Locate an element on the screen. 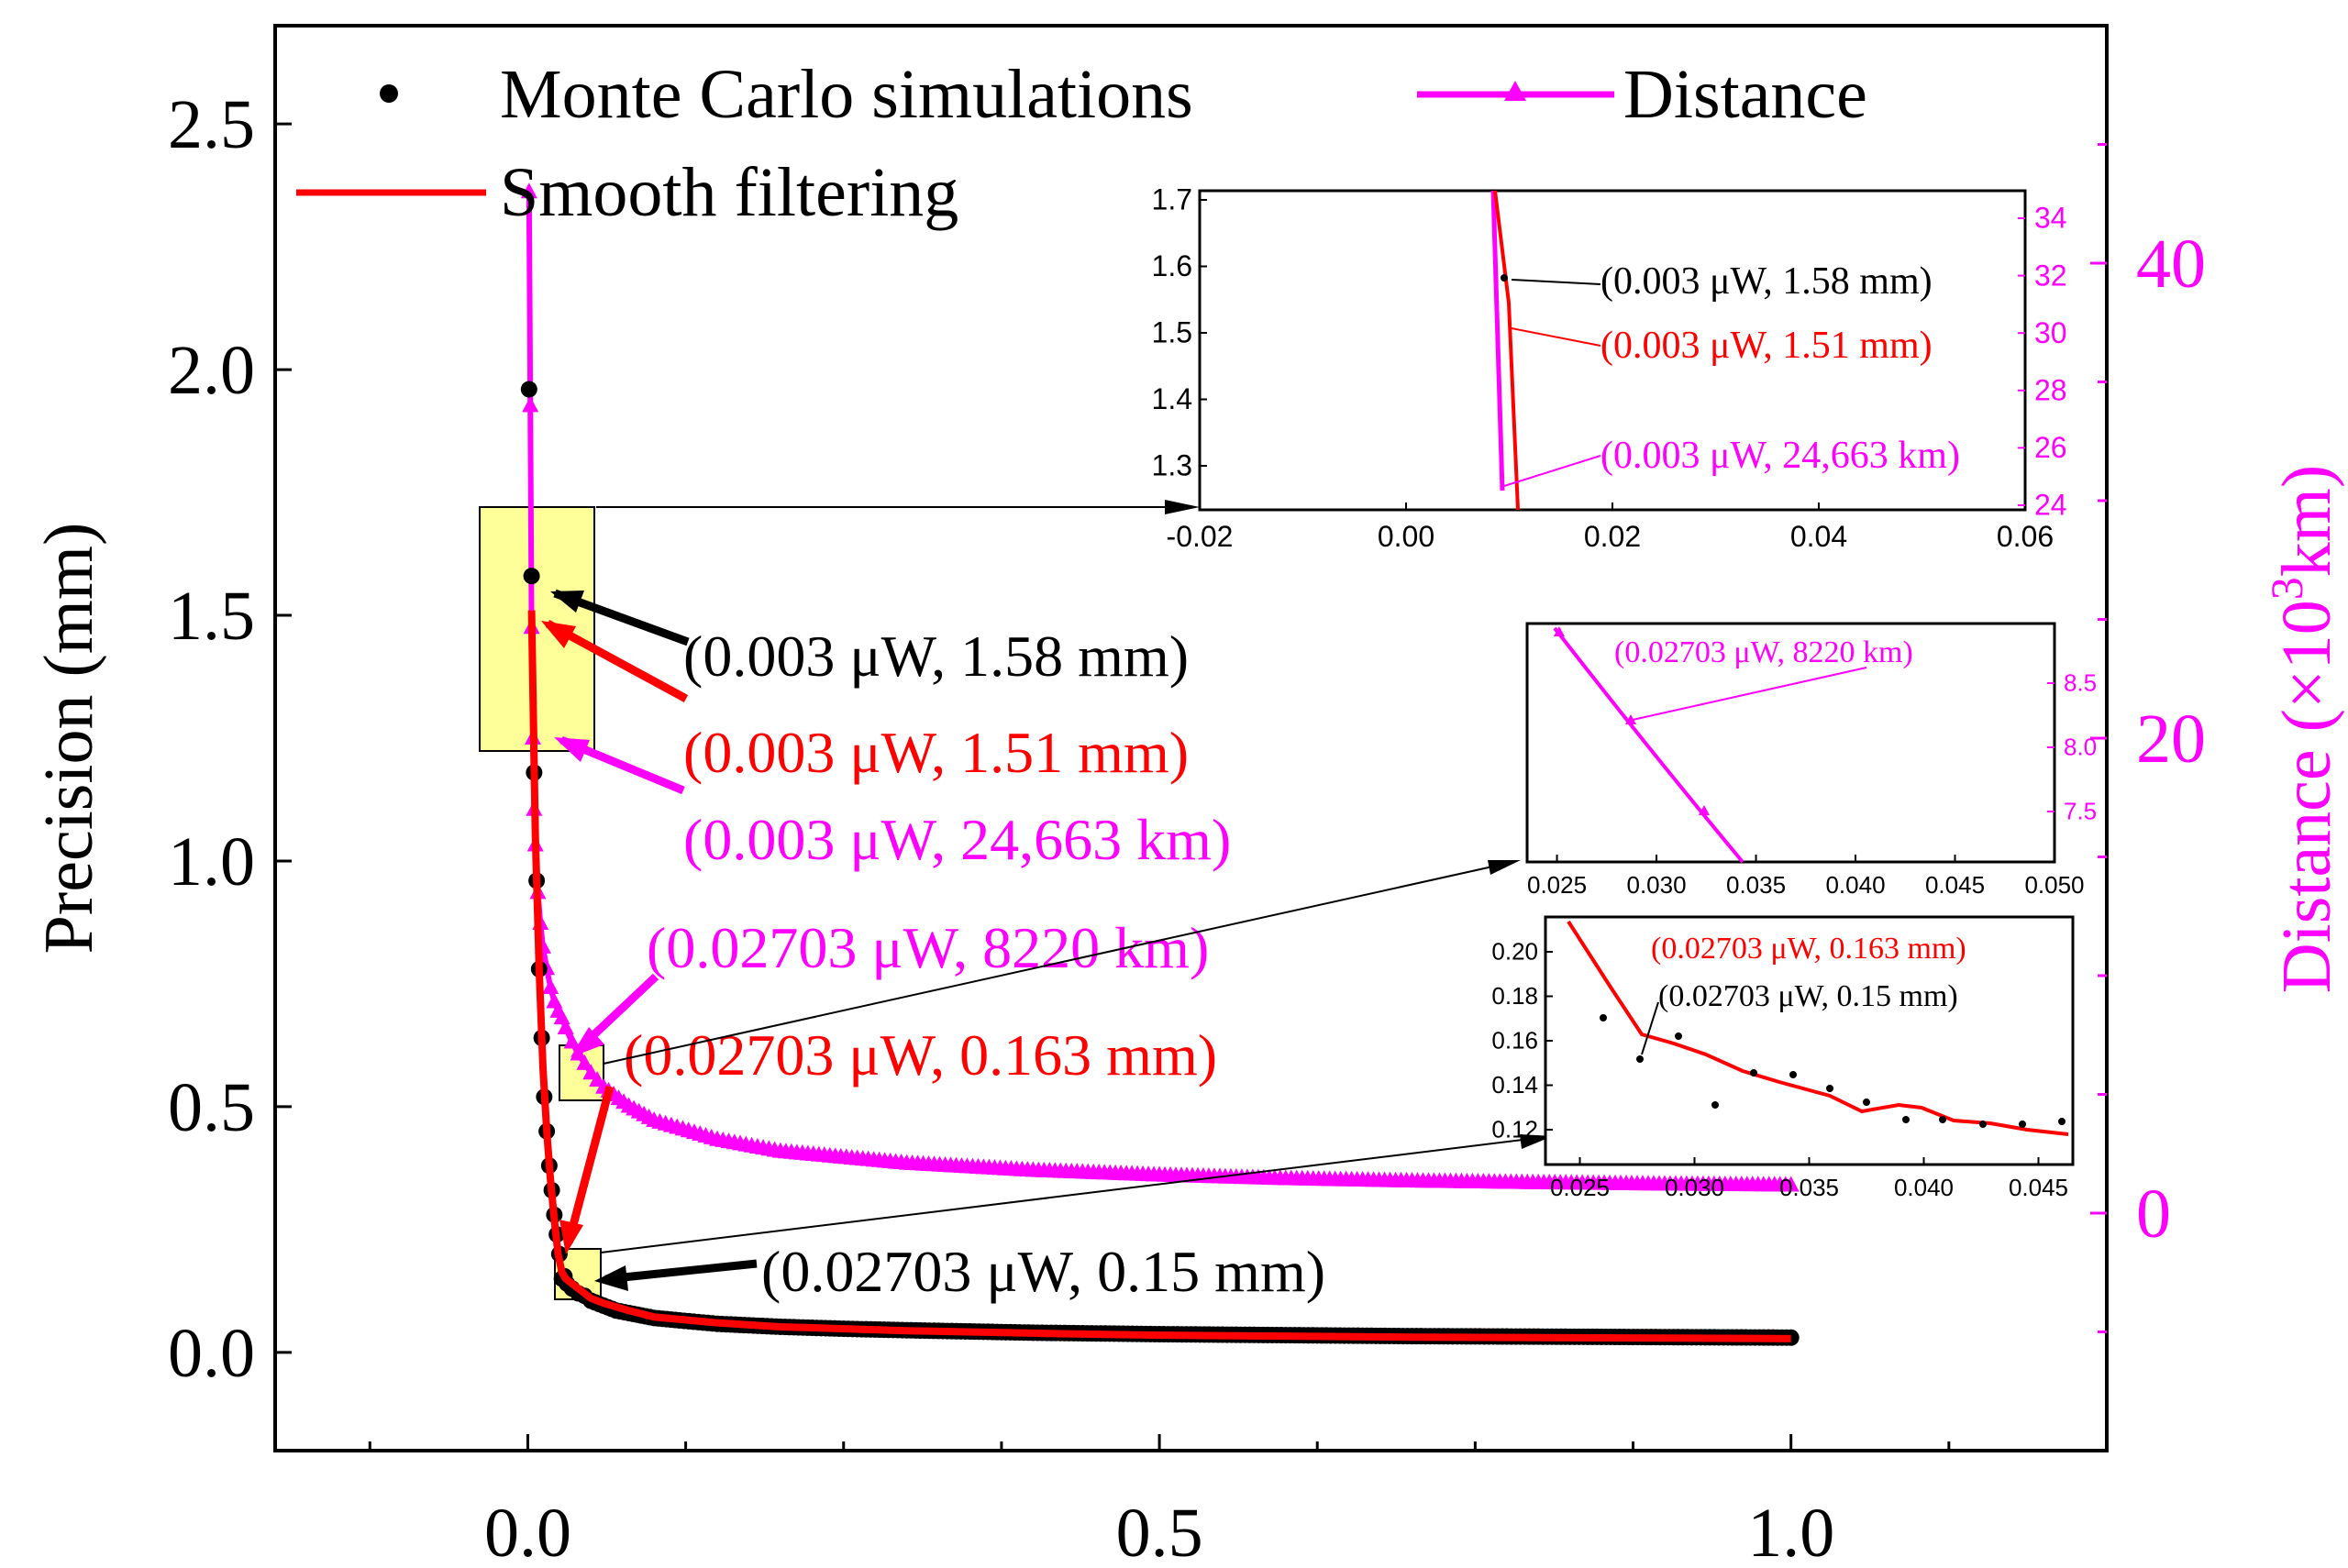  inset-y2-tick-label: 26 is located at coordinates (2050, 447).